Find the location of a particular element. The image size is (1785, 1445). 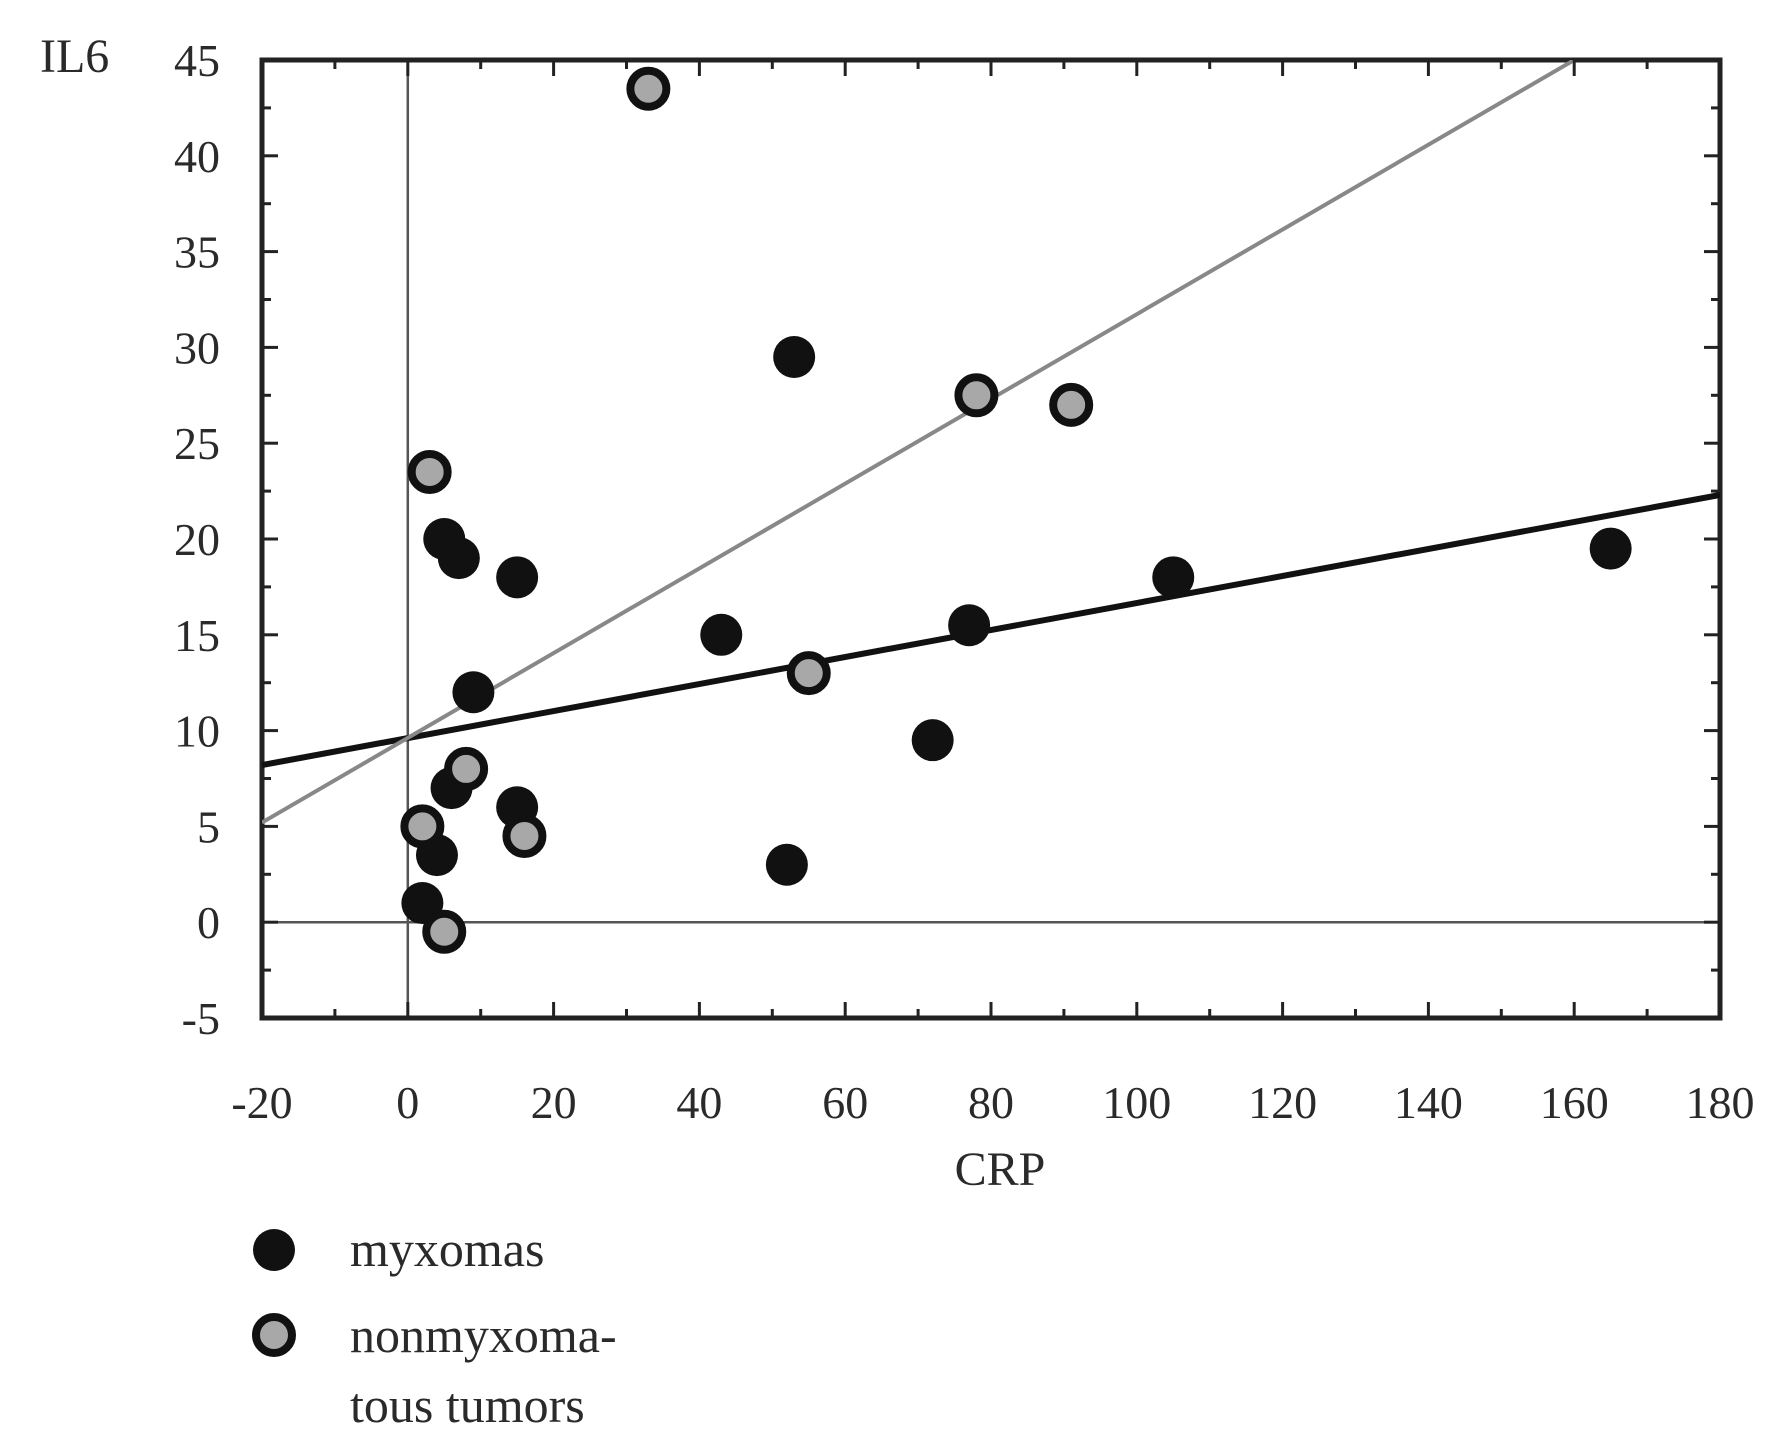

x-tick-label: -20 is located at coordinates (261, 1102).